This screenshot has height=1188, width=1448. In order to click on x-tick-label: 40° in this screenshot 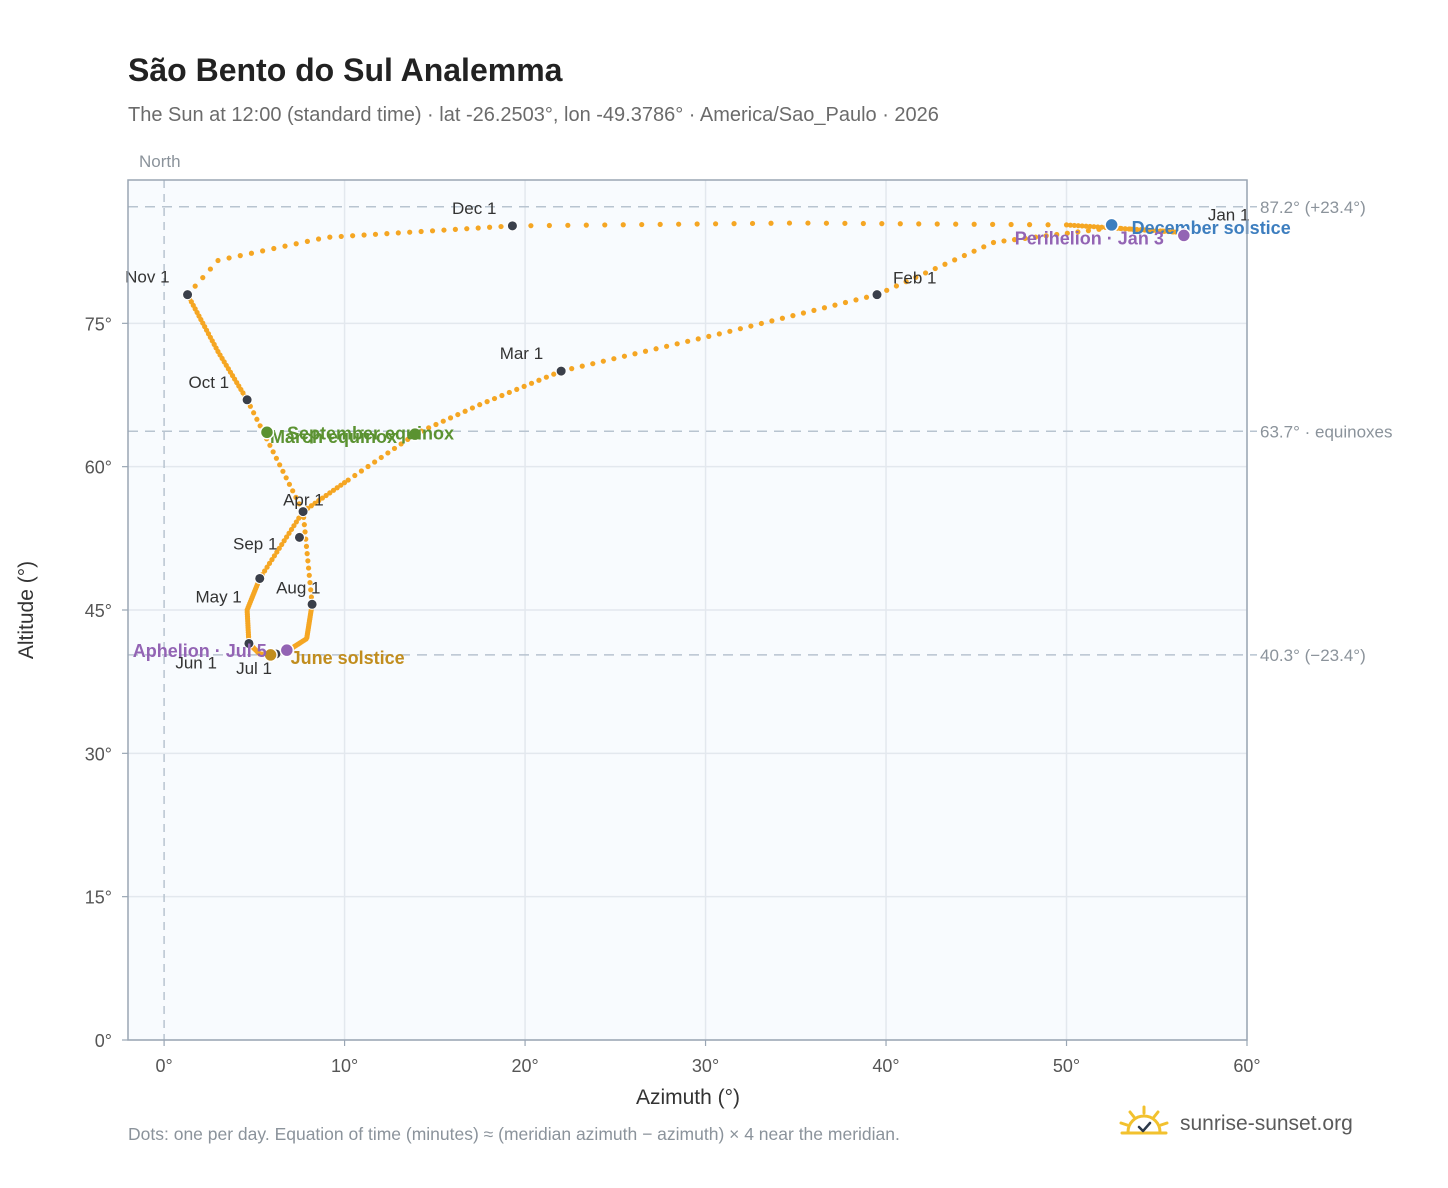, I will do `click(885, 1066)`.